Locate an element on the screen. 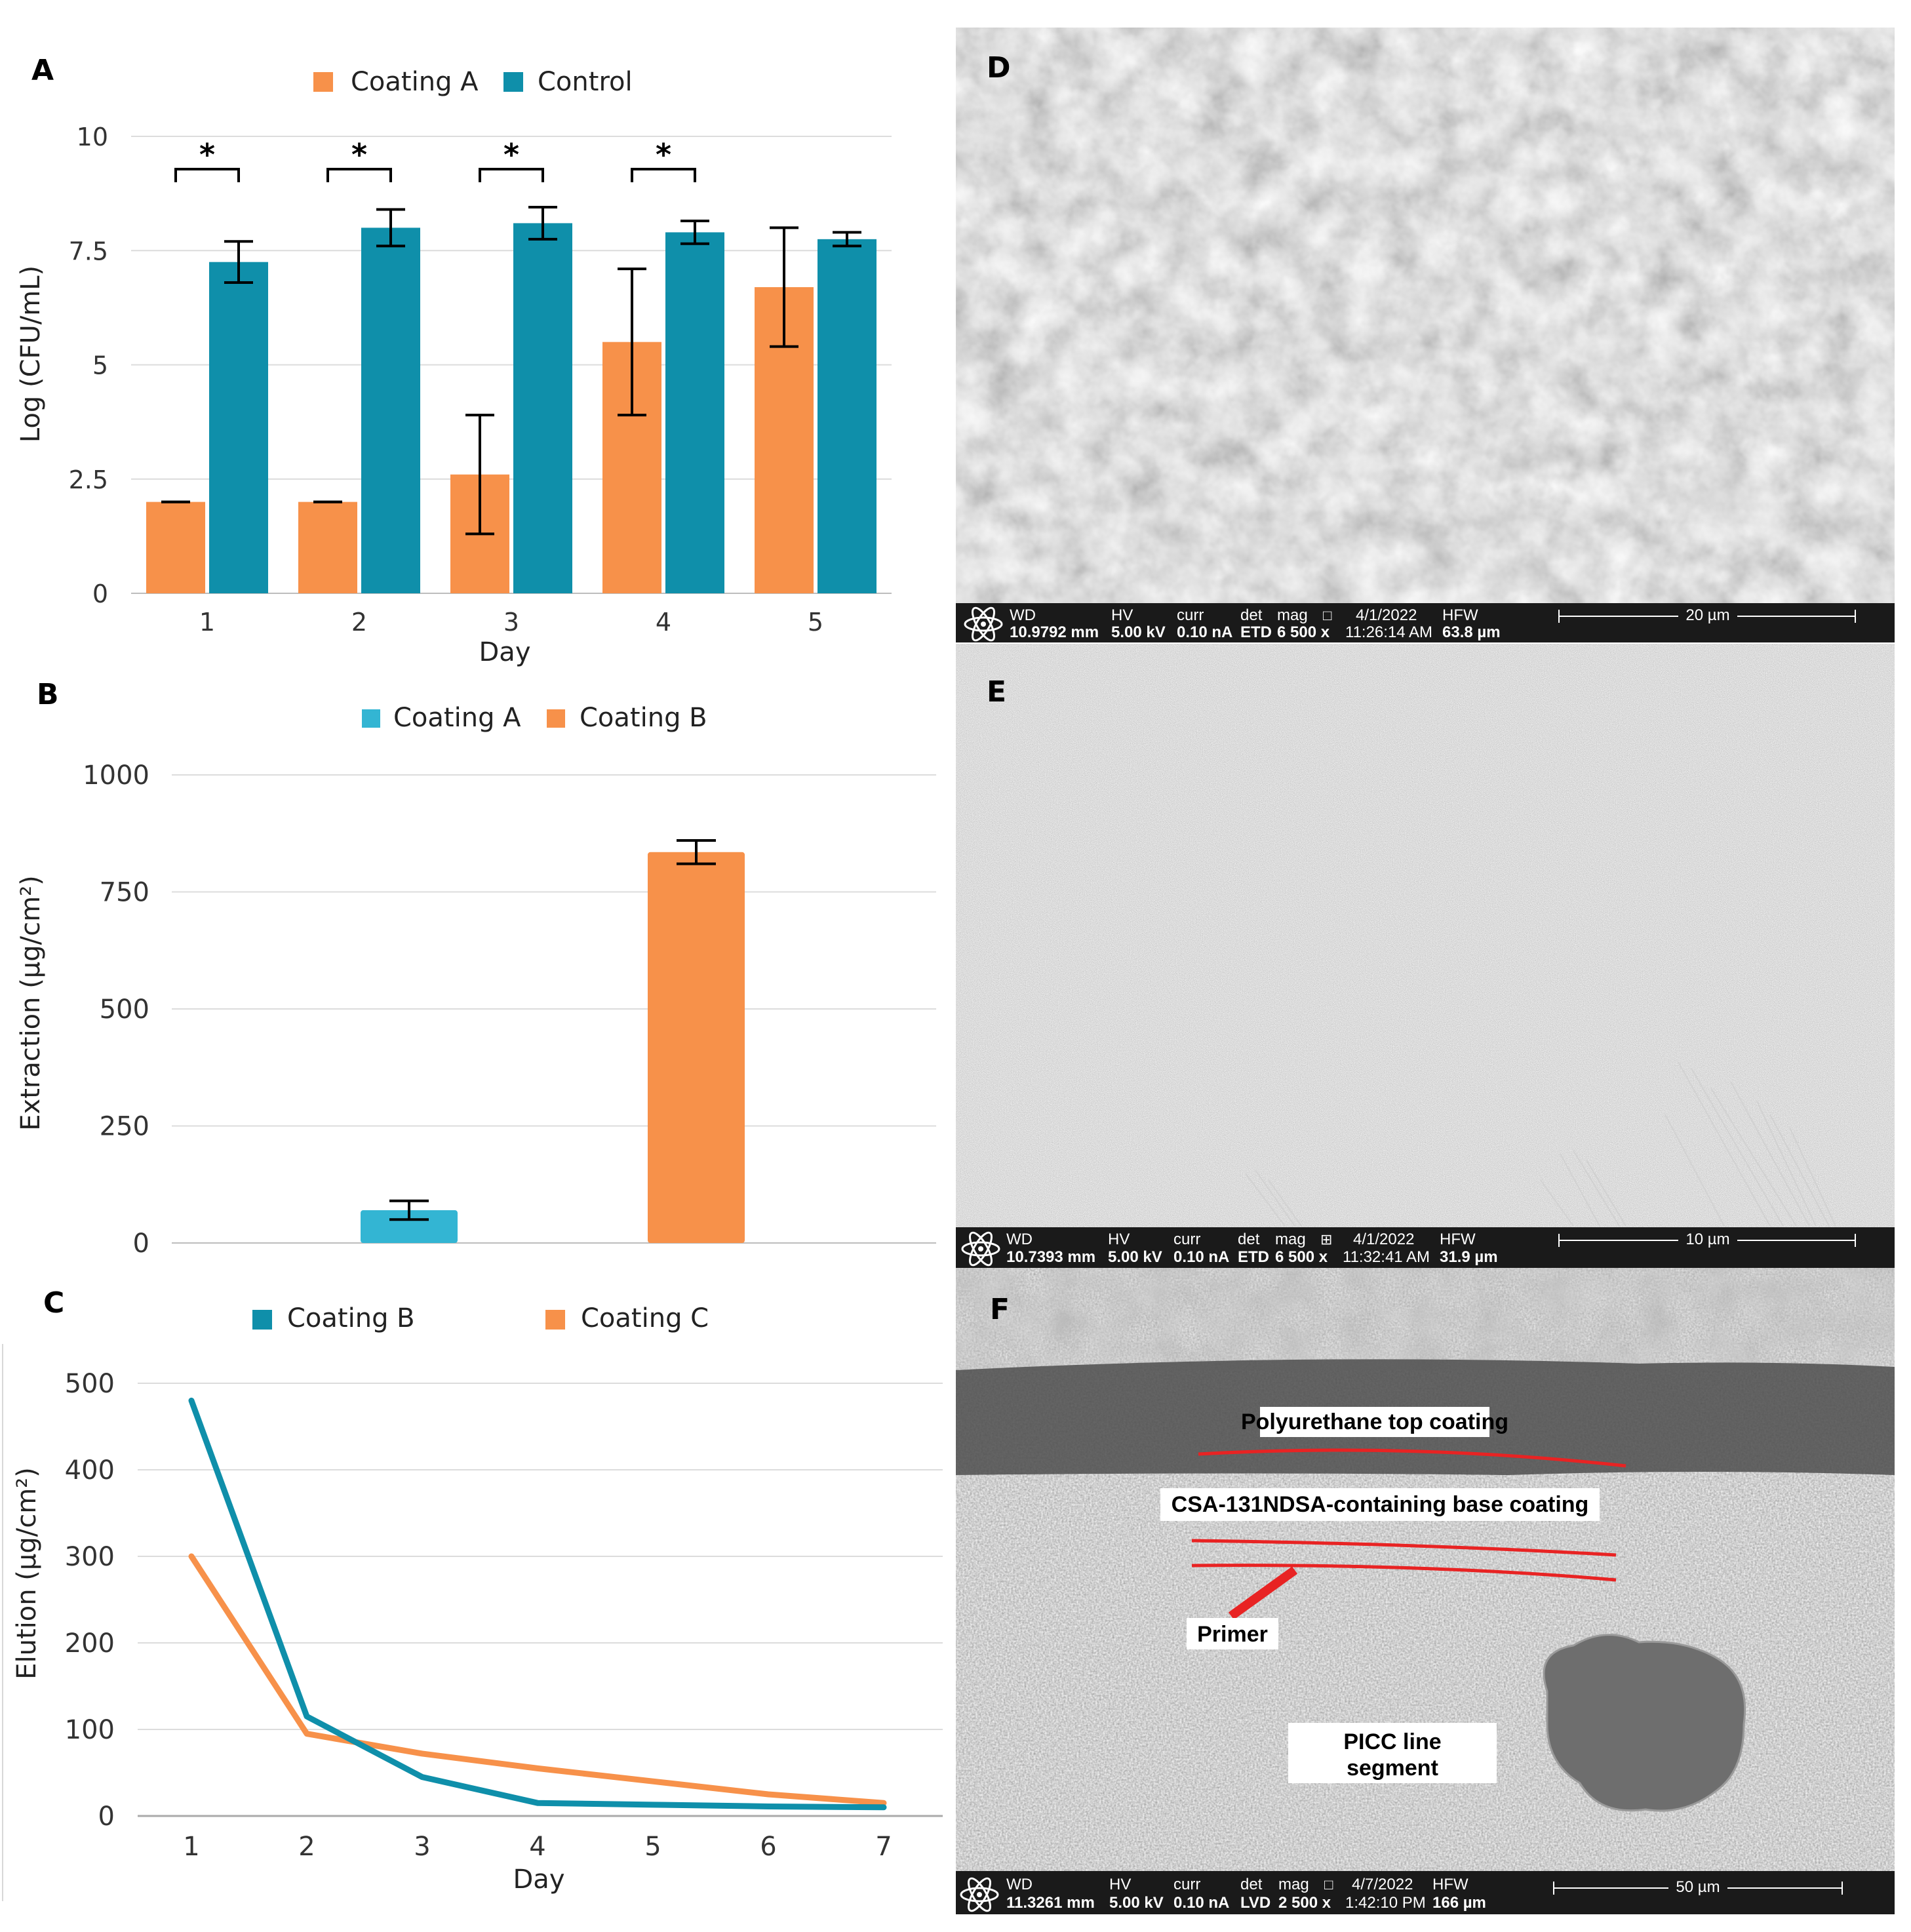 The height and width of the screenshot is (1932, 1911). bars-a is located at coordinates (512, 408).